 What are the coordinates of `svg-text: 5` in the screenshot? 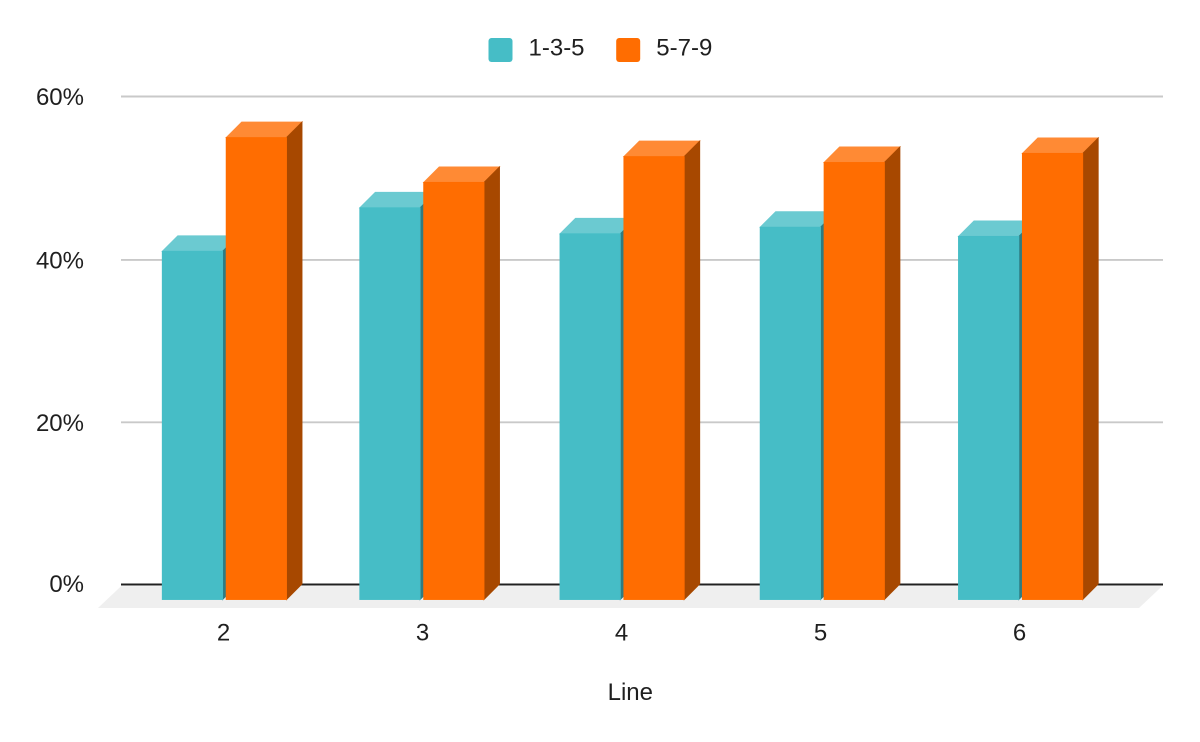 It's located at (820, 632).